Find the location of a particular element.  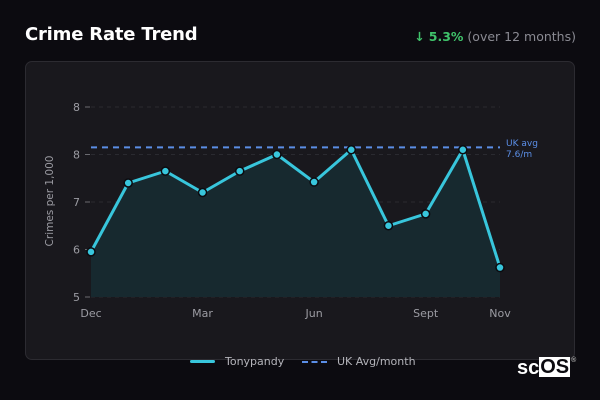

x-tick-label: Nov is located at coordinates (500, 313).